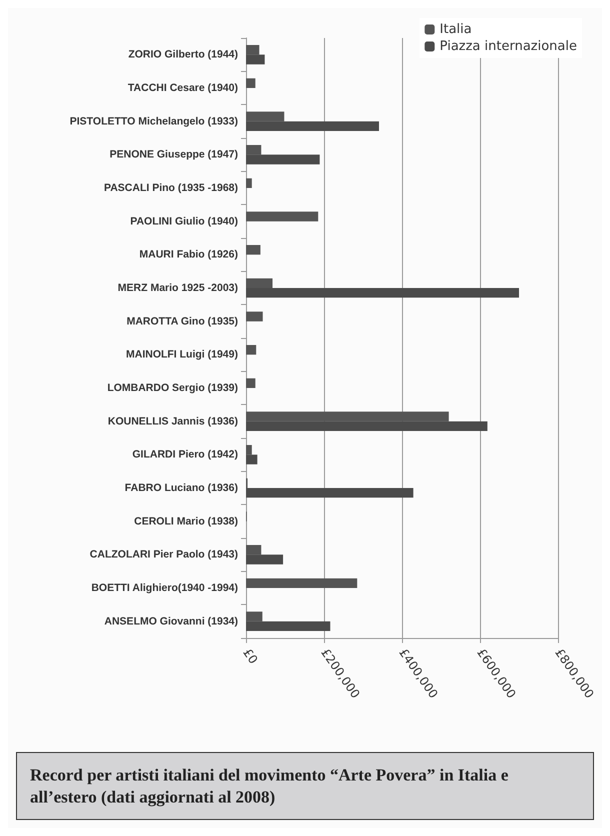  Describe the element at coordinates (183, 88) in the screenshot. I see `y-tick-label: TACCHI Cesare (1940)` at that location.